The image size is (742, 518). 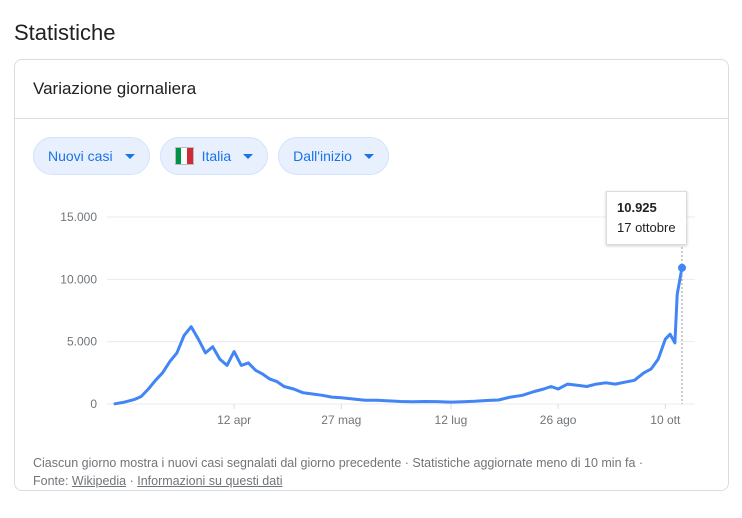 I want to click on flag-stripe-red, so click(x=189, y=156).